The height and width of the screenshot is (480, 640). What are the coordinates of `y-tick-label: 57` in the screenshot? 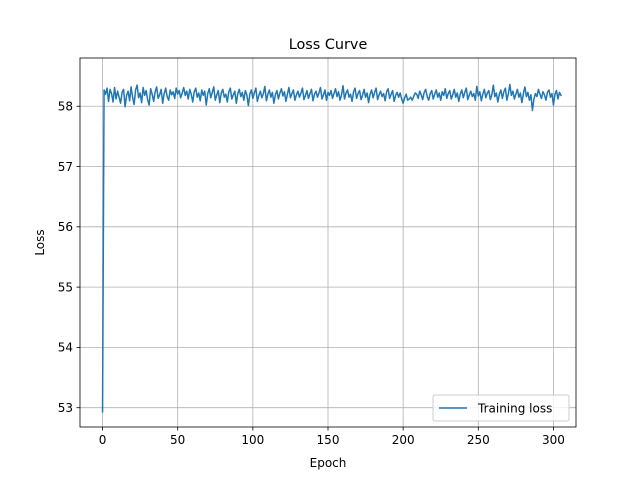 It's located at (65, 167).